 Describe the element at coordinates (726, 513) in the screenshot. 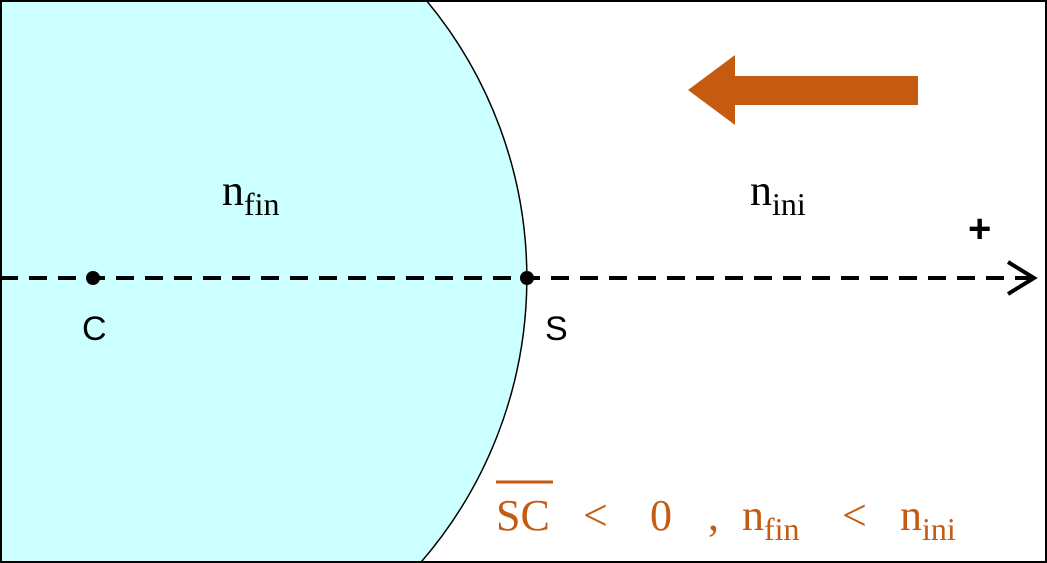

I see `sign-condition: SC < 0 , nfin < nini` at that location.